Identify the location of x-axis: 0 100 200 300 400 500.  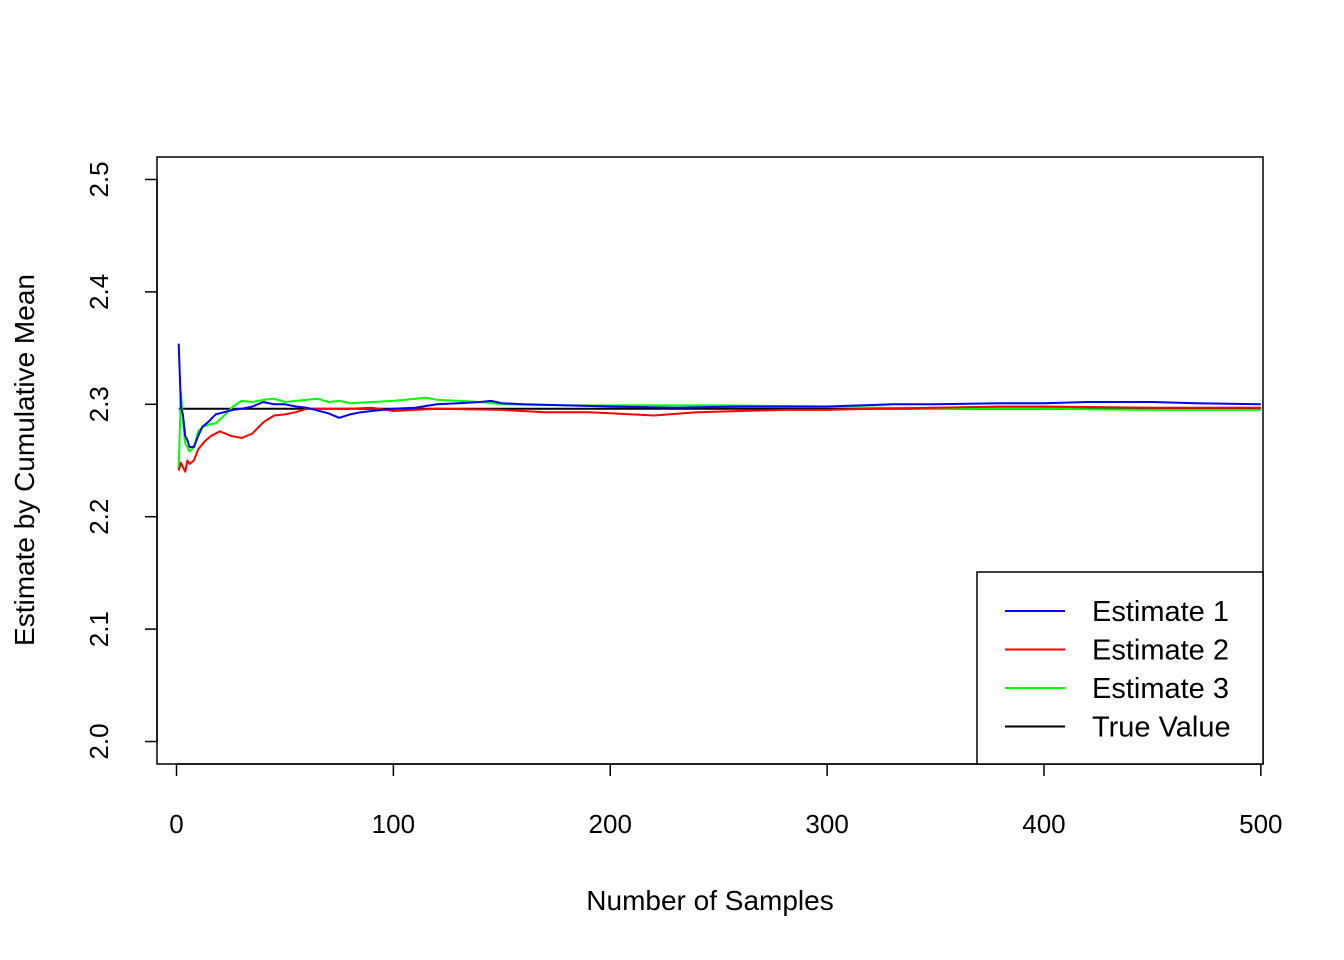
(726, 801).